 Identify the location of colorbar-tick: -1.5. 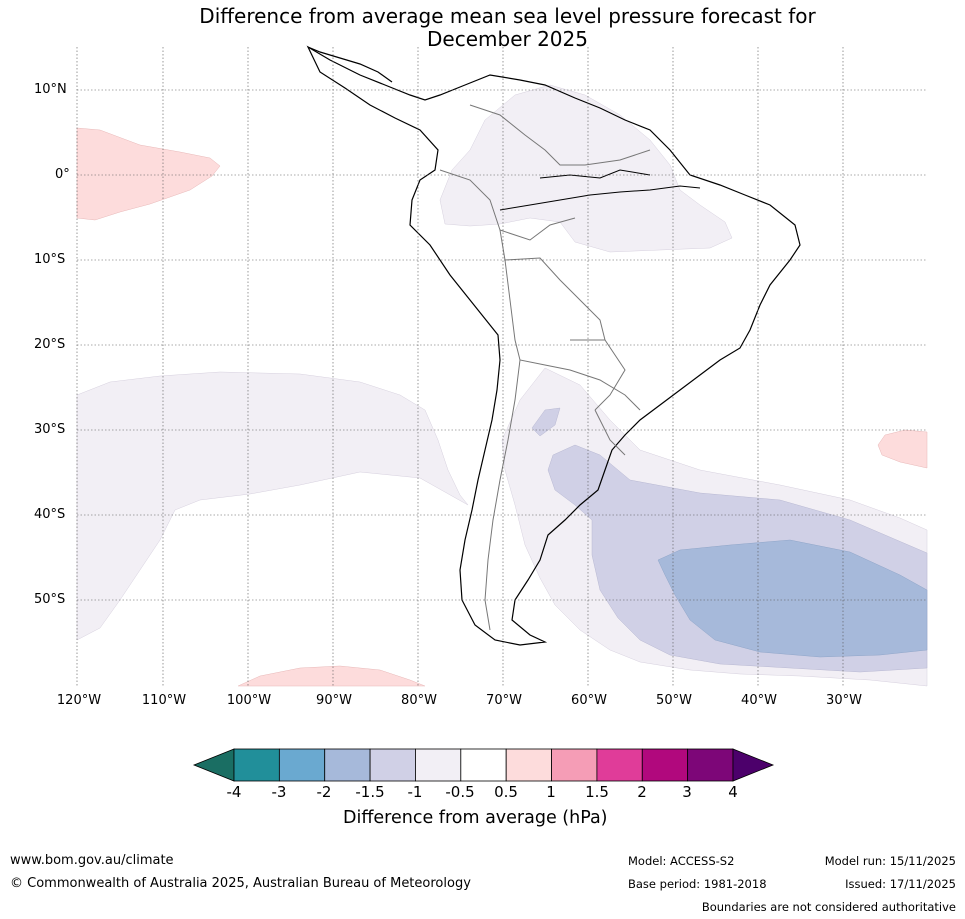
(370, 792).